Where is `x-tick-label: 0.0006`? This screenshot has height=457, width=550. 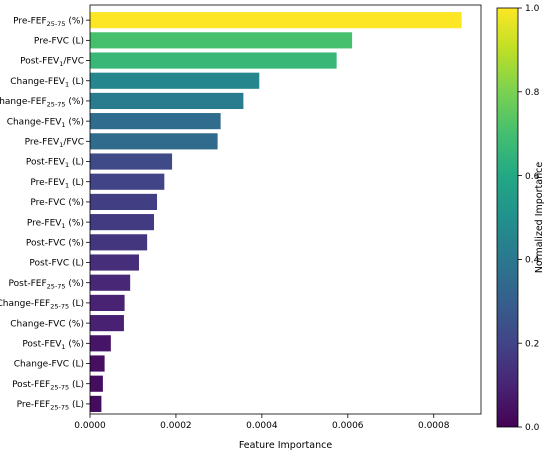
x-tick-label: 0.0006 is located at coordinates (348, 426).